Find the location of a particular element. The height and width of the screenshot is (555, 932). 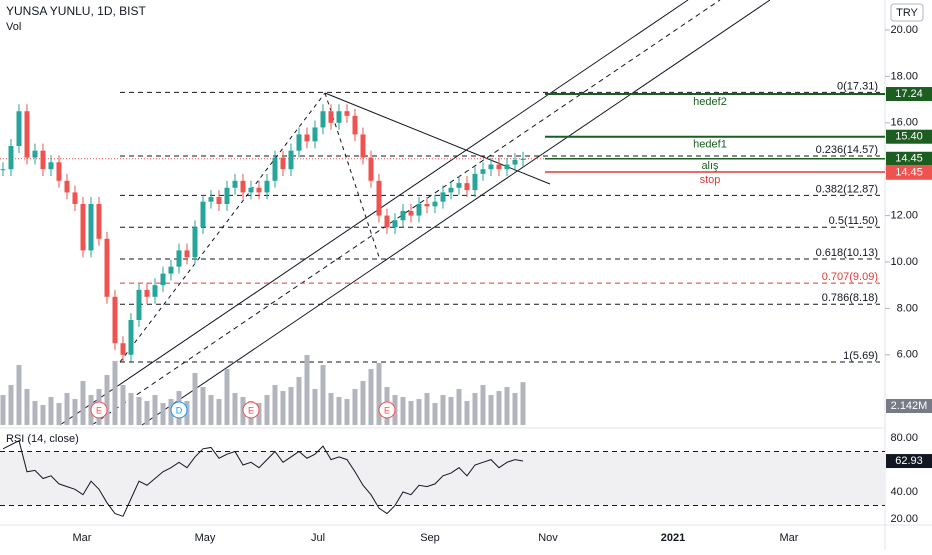

price-tick-label: 10.00 is located at coordinates (904, 262).